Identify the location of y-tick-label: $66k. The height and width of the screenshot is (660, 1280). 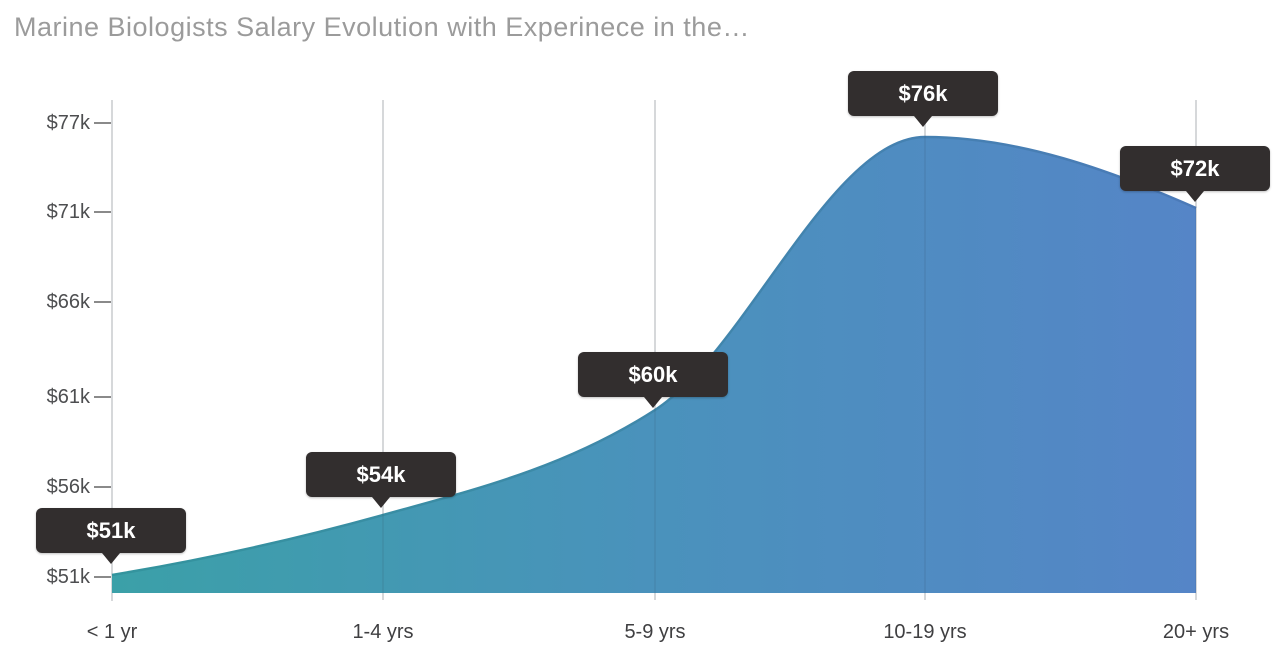
(68, 302).